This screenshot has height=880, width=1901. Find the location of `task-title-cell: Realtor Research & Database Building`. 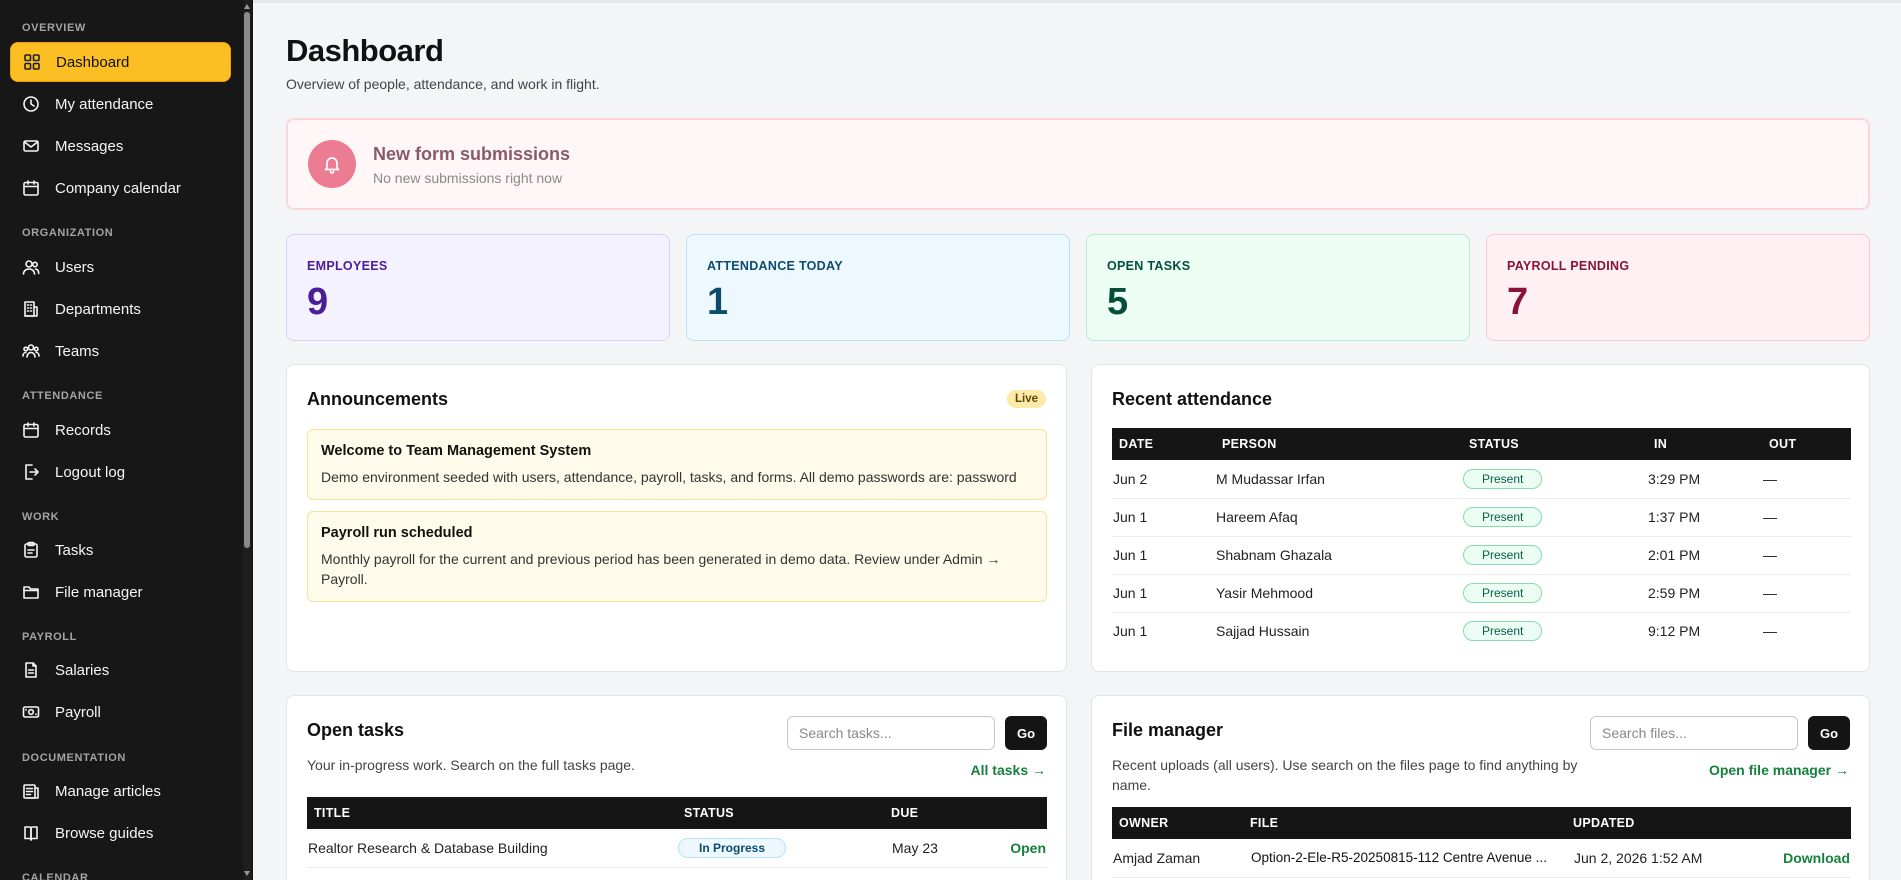

task-title-cell: Realtor Research & Database Building is located at coordinates (492, 848).